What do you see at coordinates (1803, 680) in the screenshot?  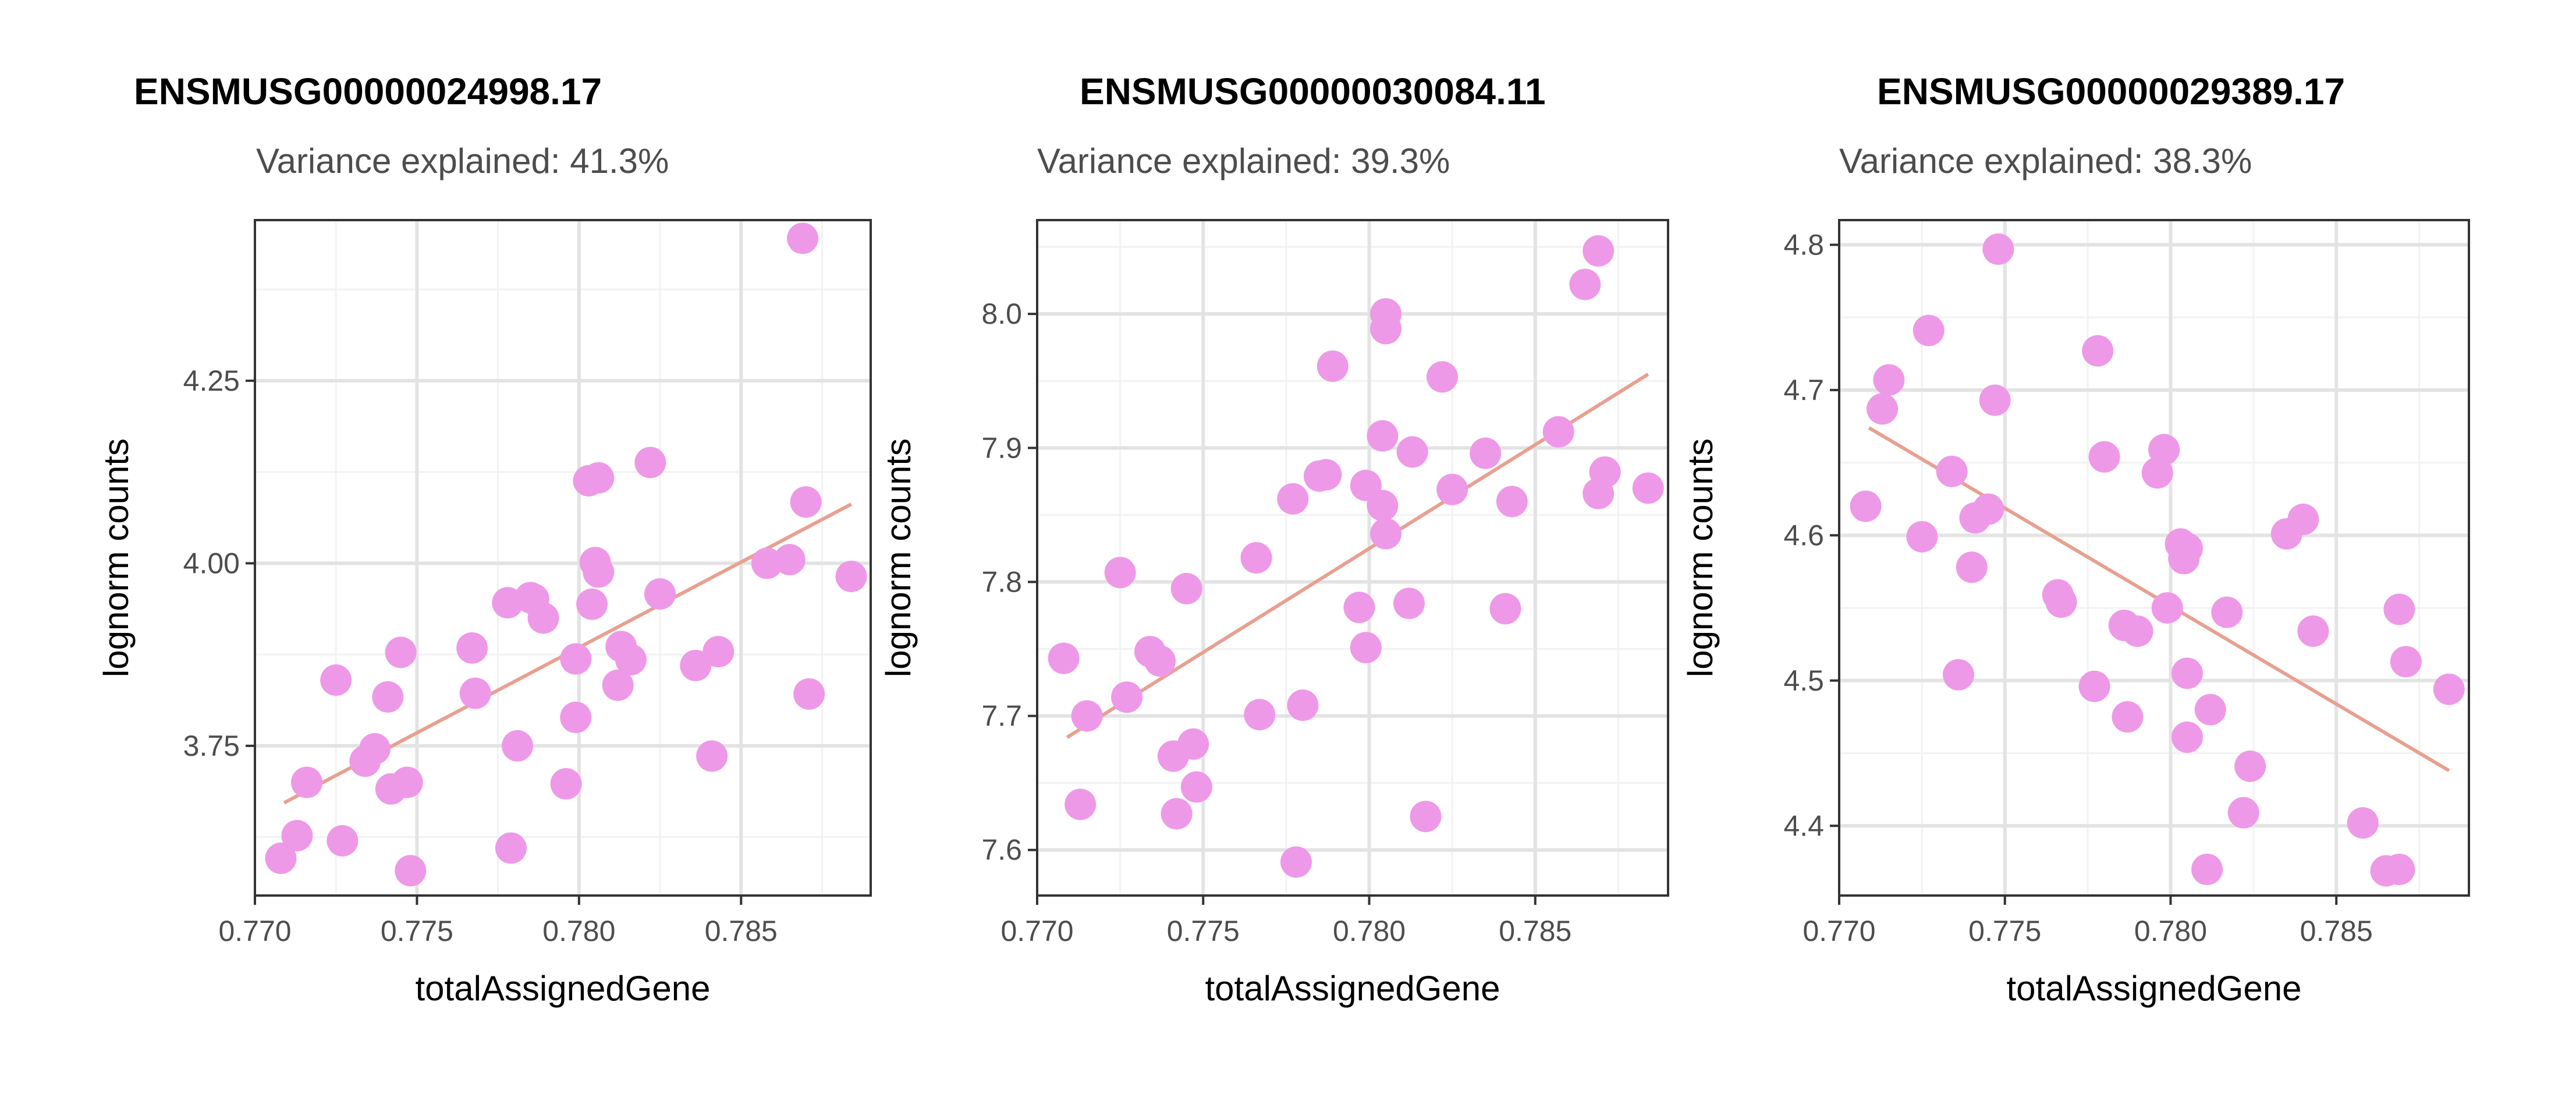 I see `y-tick-label: 4.5` at bounding box center [1803, 680].